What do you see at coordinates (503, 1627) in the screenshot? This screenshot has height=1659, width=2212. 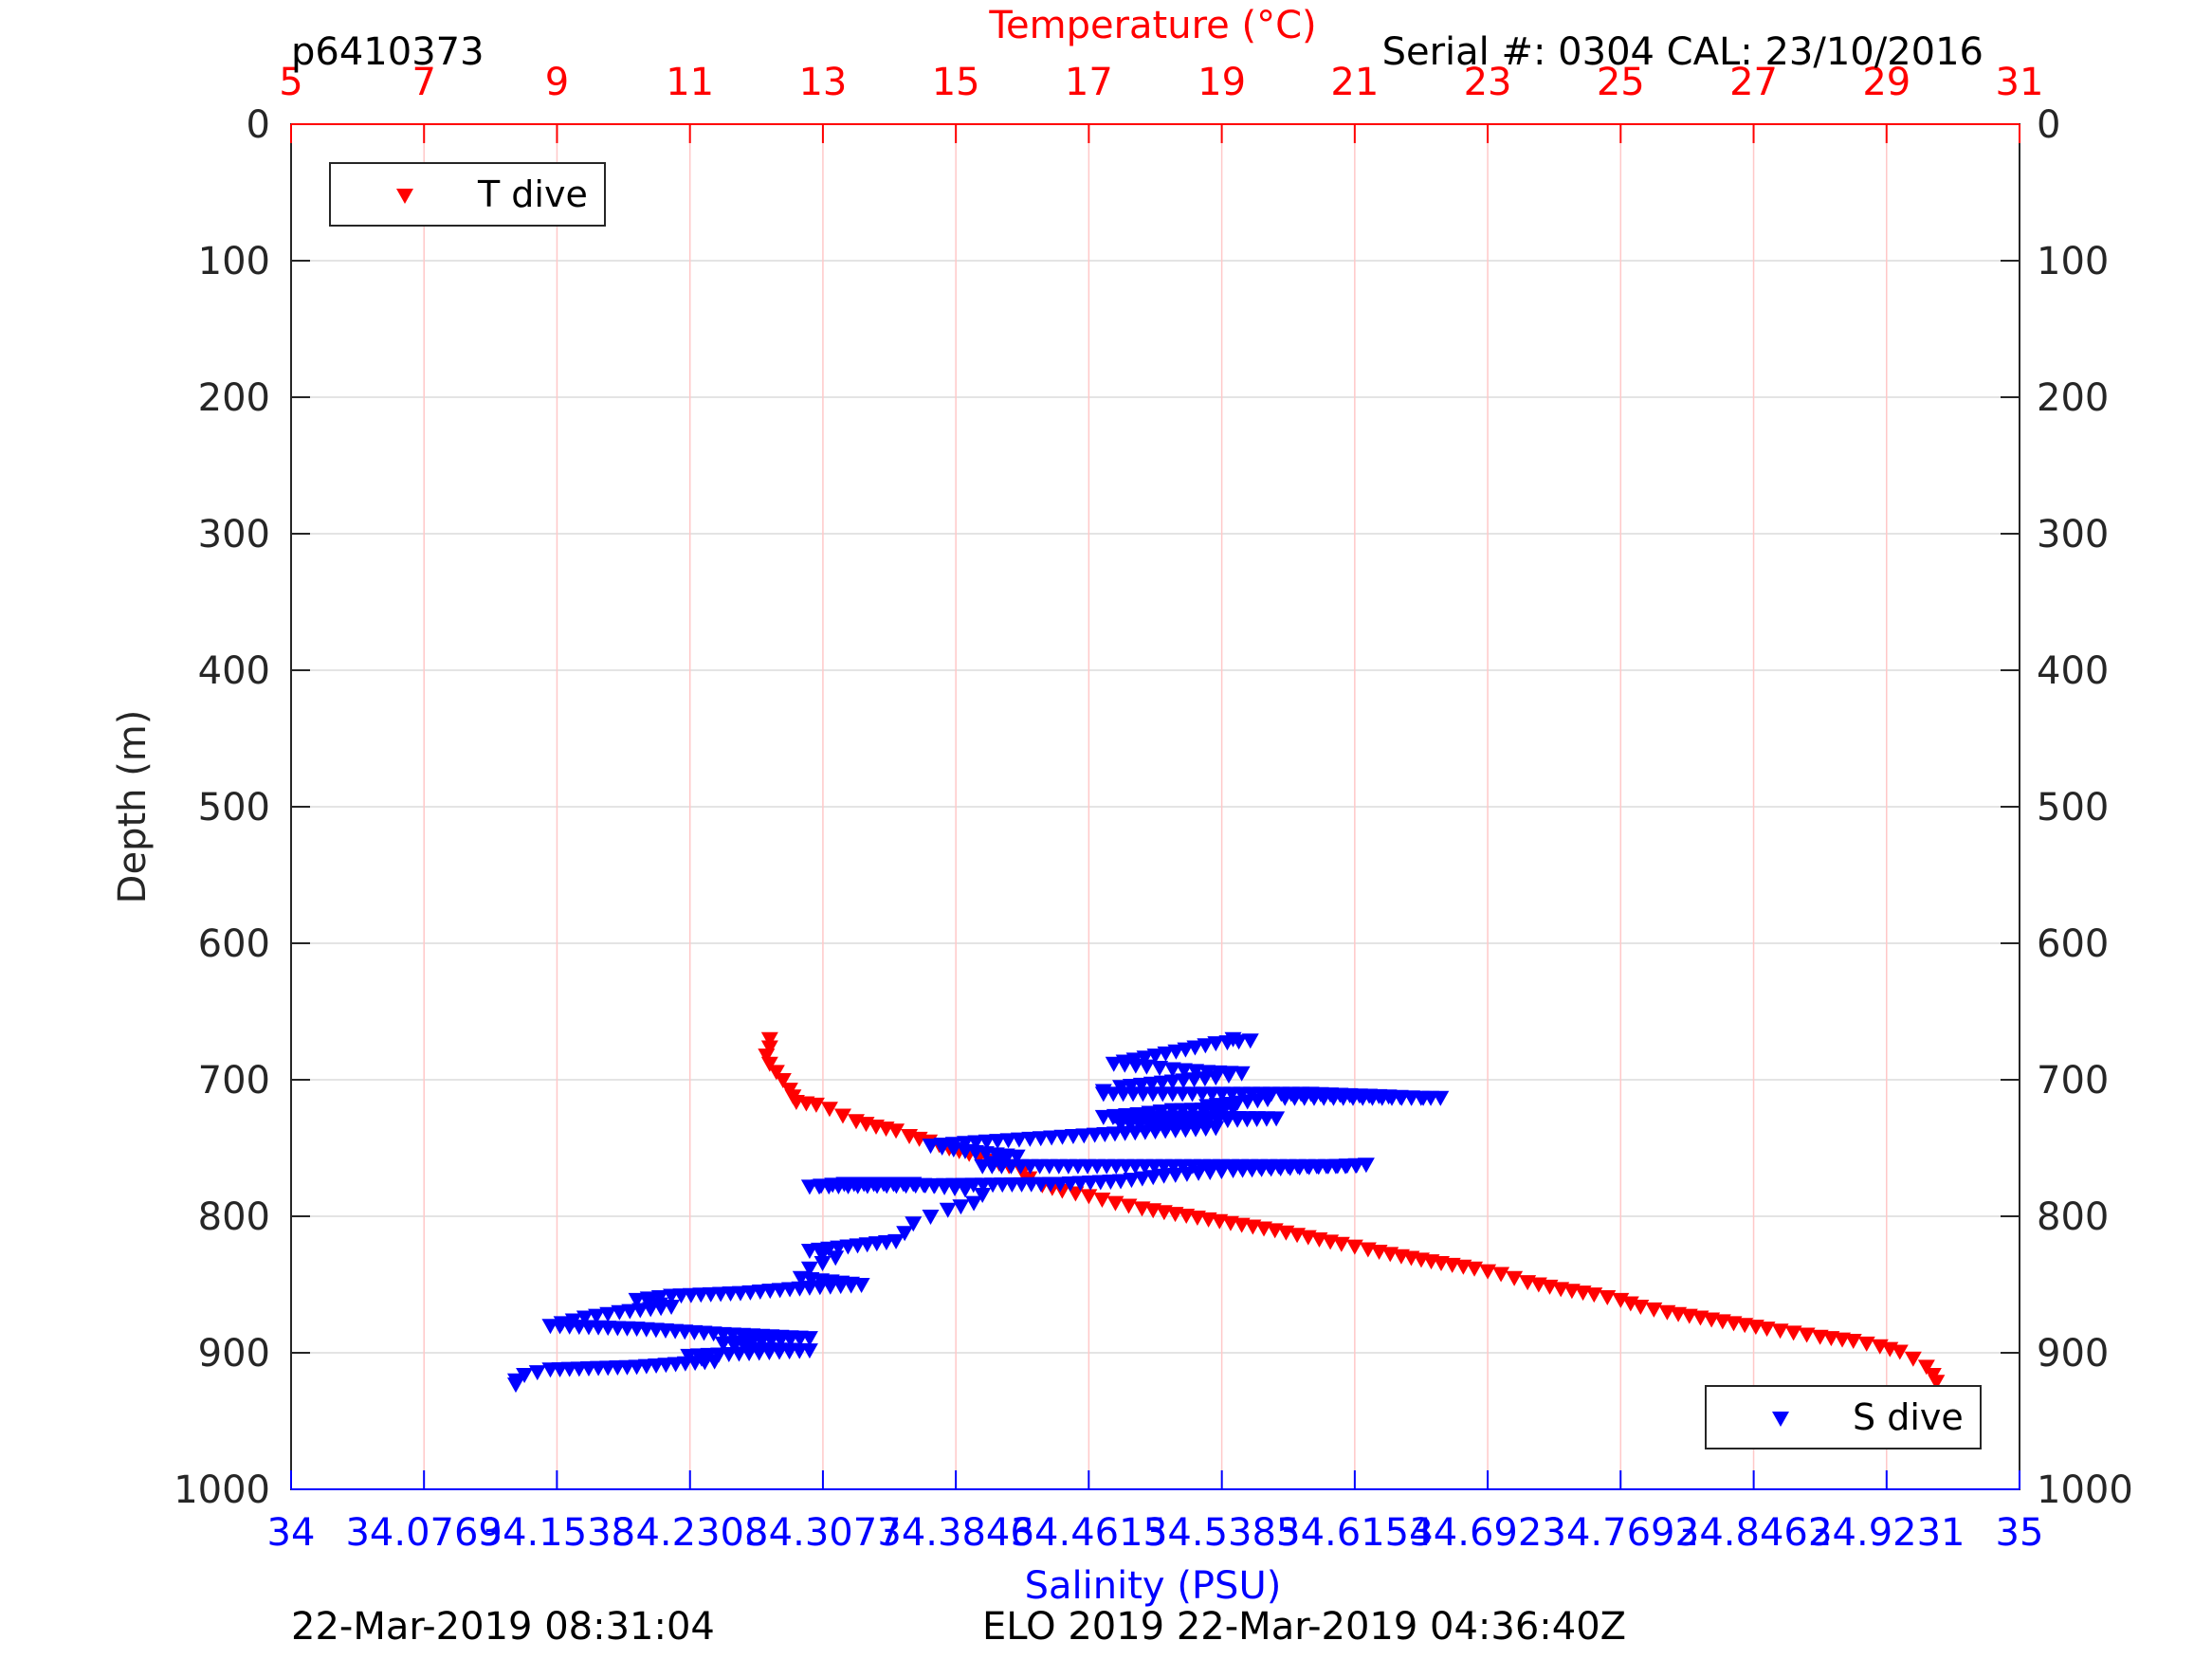 I see `footer-timestamp: 22-Mar-2019 08:31:04` at bounding box center [503, 1627].